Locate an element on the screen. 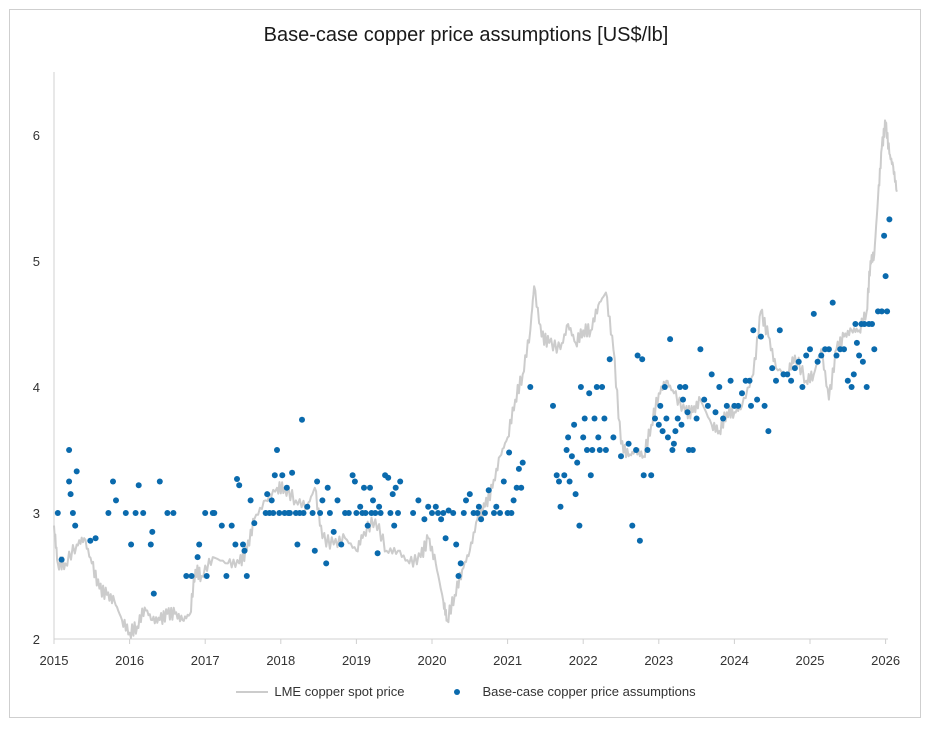 This screenshot has width=932, height=729. y-tick-label: 5 is located at coordinates (36, 261).